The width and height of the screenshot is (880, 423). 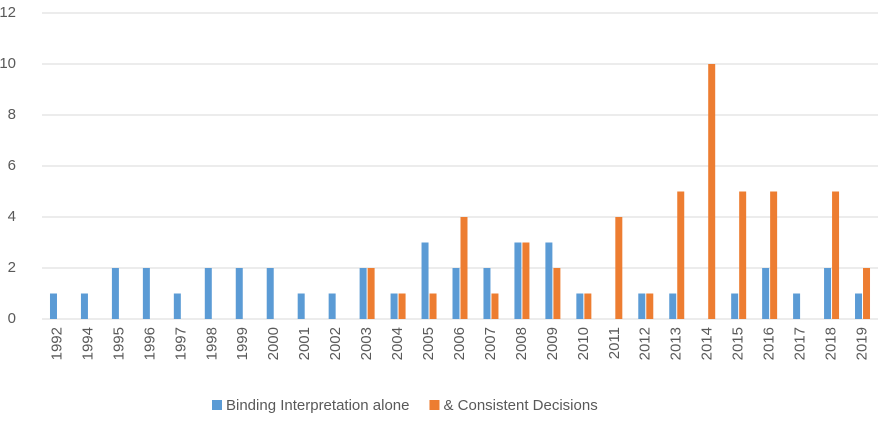 I want to click on x-tick-label: 2009, so click(x=552, y=343).